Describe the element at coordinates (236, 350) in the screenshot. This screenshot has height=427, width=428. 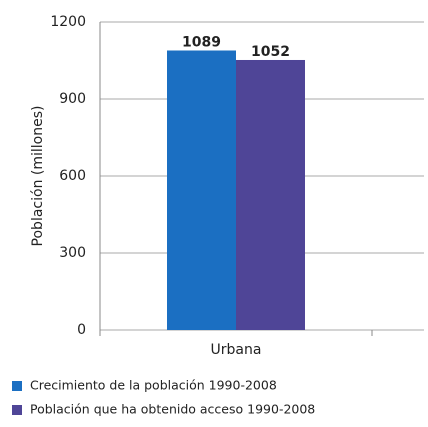
I see `x-tick-label: Urbana` at that location.